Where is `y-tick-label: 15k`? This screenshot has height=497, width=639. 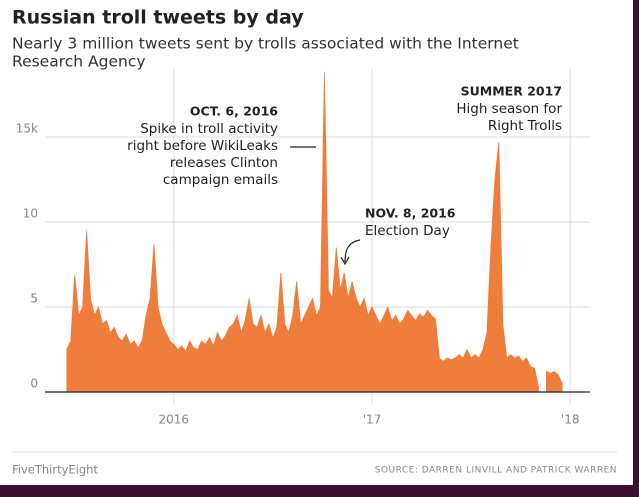
y-tick-label: 15k is located at coordinates (27, 129).